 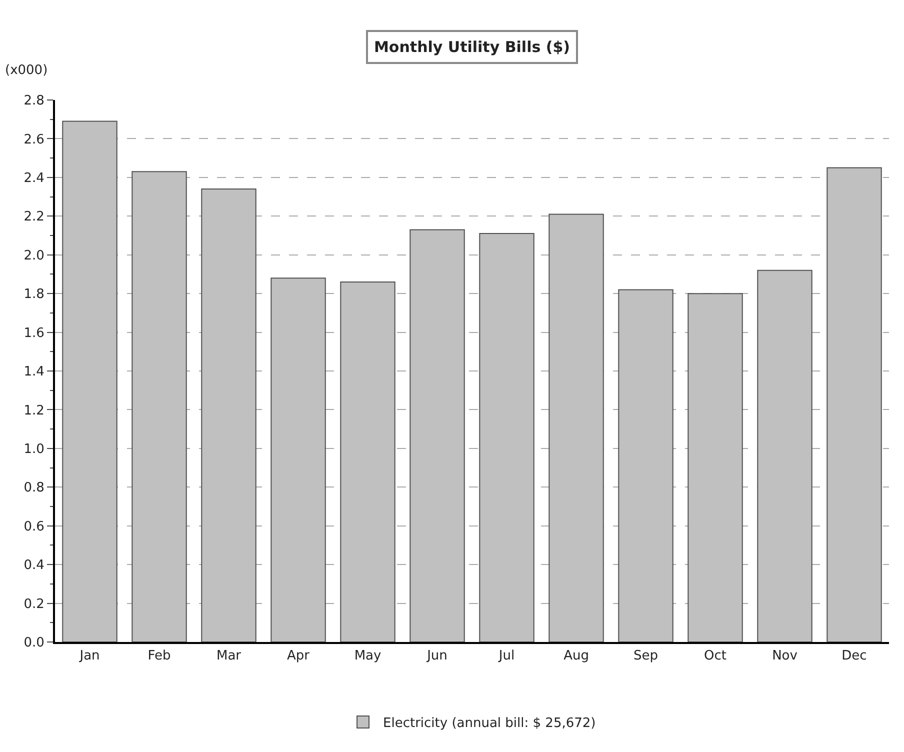 What do you see at coordinates (34, 372) in the screenshot?
I see `y-tick-label: 1.4` at bounding box center [34, 372].